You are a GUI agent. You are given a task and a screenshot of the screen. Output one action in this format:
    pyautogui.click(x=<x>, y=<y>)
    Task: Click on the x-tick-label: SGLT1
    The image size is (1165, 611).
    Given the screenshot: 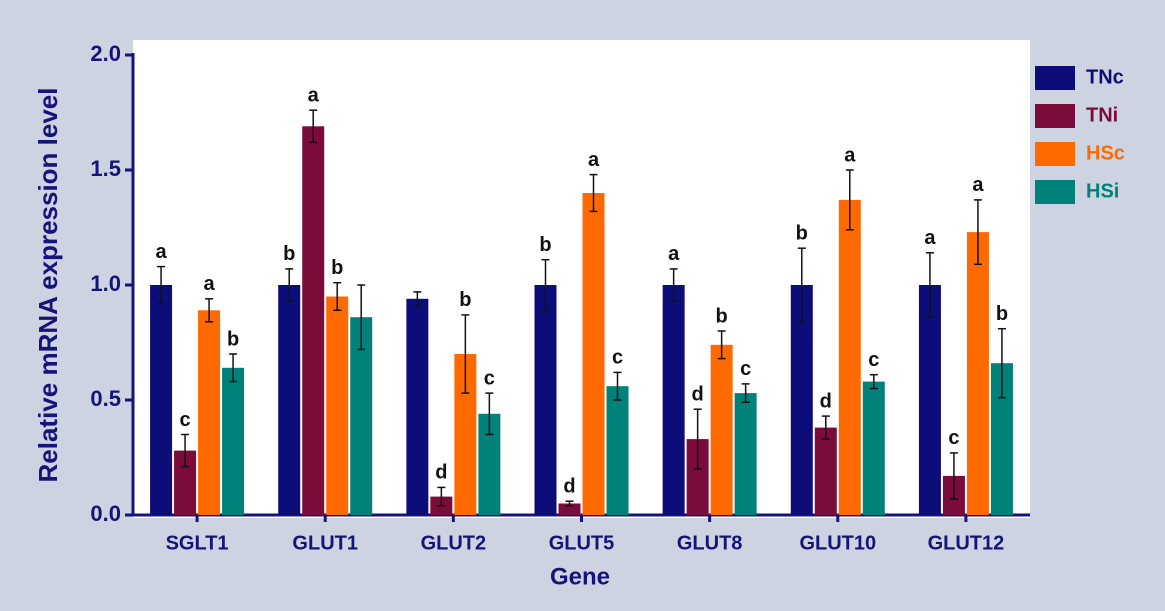 What is the action you would take?
    pyautogui.click(x=197, y=543)
    